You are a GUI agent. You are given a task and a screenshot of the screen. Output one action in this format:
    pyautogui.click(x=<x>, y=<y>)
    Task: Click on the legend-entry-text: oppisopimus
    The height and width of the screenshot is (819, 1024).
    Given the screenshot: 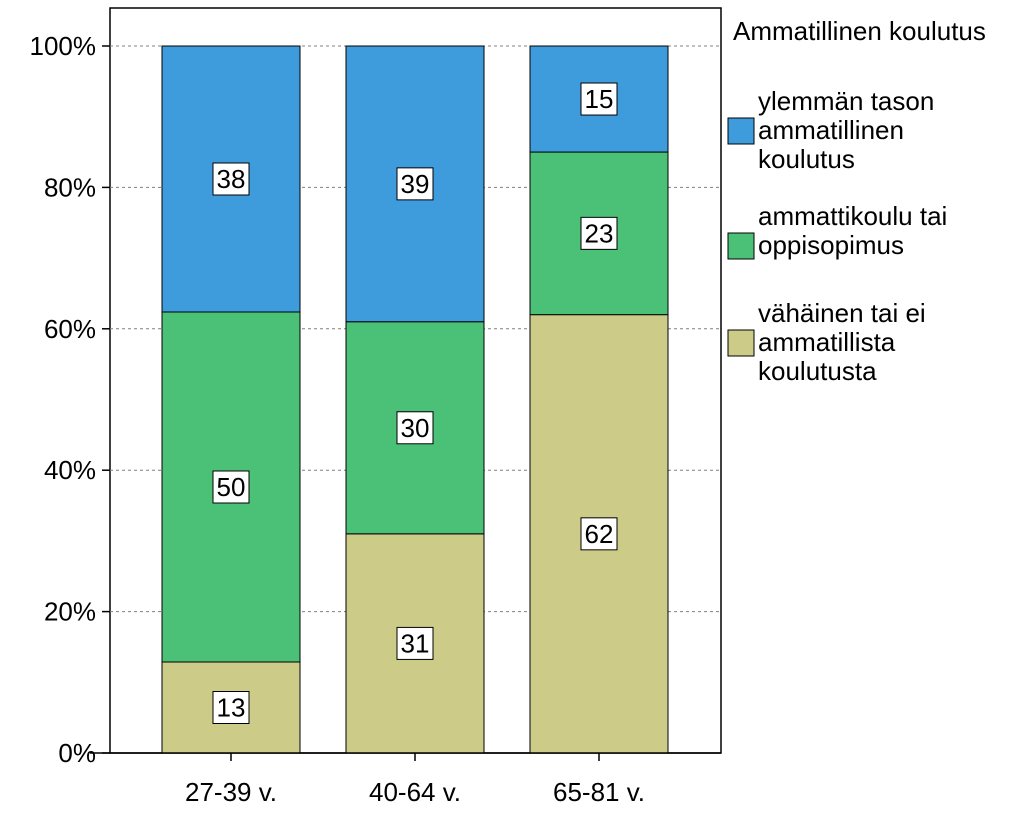 What is the action you would take?
    pyautogui.click(x=831, y=245)
    